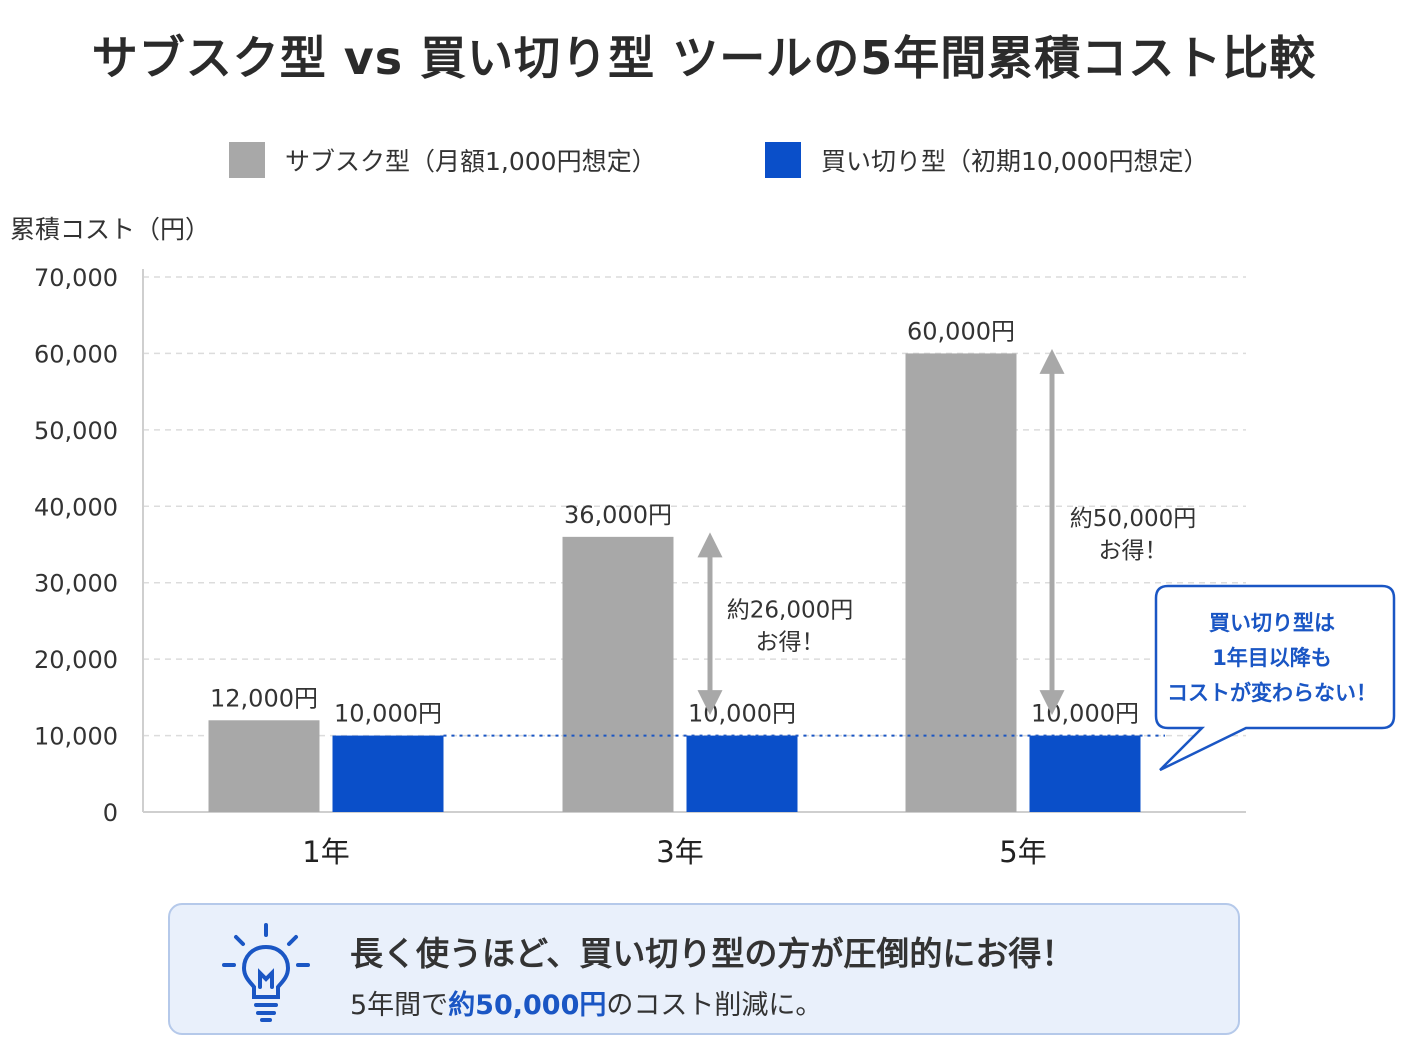 The height and width of the screenshot is (1056, 1408). I want to click on lightbulb-icon, so click(266, 972).